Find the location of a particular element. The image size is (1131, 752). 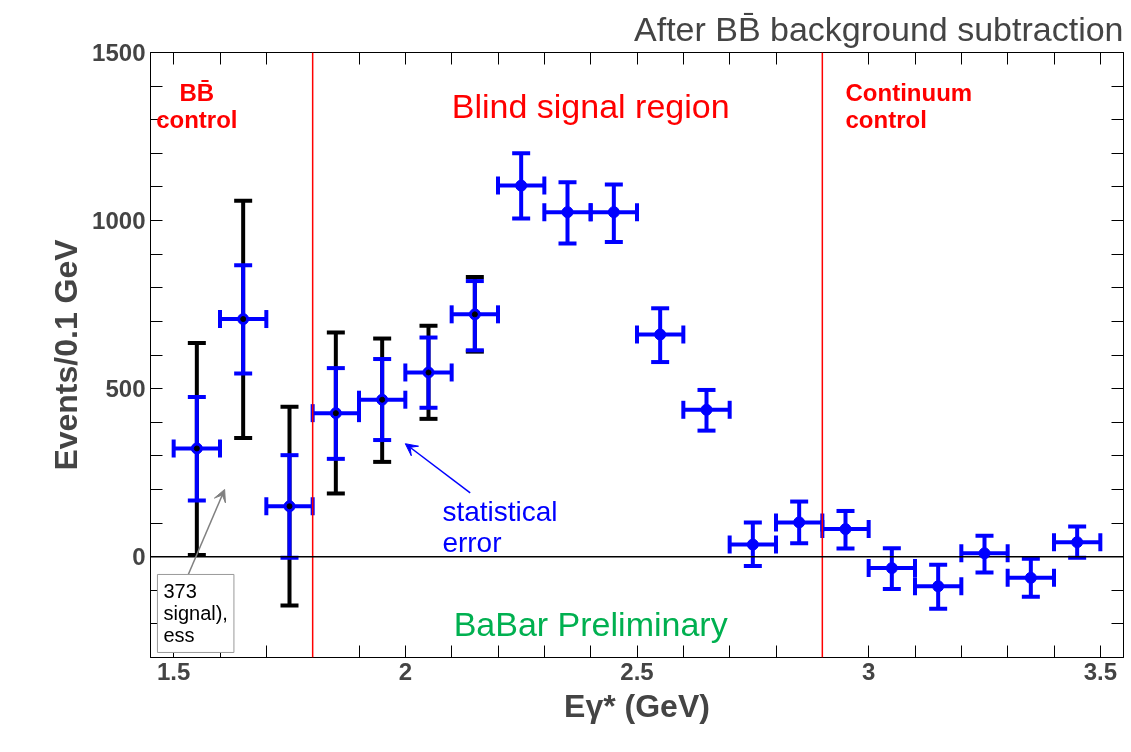

y-tick-label: 1500 is located at coordinates (119, 52).